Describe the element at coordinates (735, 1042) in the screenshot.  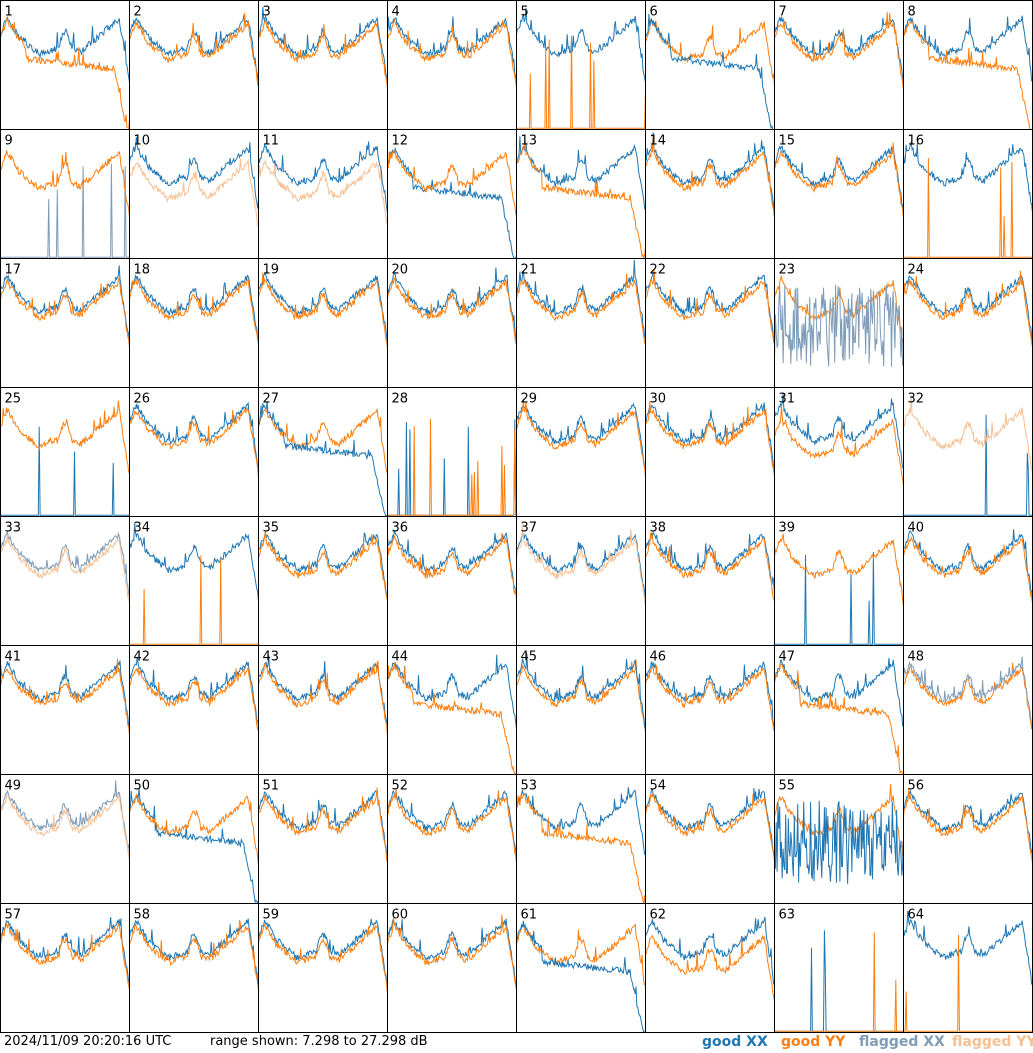
I see `legend-good-xx: good XX` at that location.